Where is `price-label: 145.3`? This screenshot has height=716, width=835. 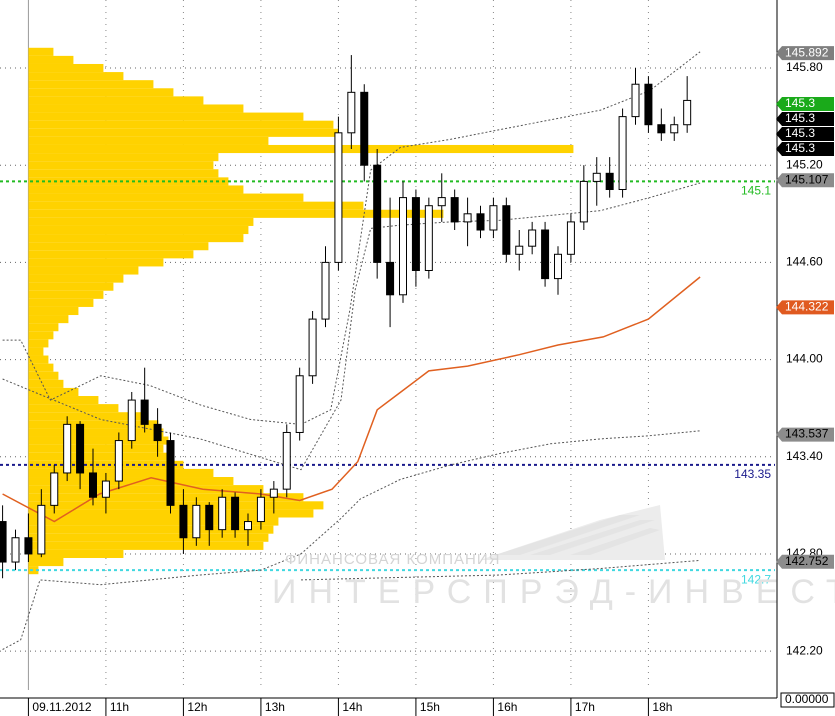
price-label: 145.3 is located at coordinates (800, 103).